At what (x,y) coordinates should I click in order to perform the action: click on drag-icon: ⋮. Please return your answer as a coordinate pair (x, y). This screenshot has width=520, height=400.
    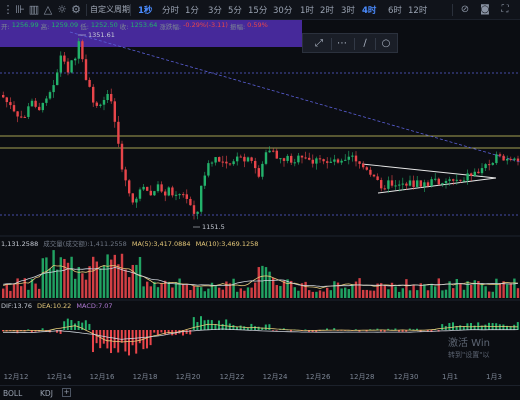
    Looking at the image, I should click on (8, 9).